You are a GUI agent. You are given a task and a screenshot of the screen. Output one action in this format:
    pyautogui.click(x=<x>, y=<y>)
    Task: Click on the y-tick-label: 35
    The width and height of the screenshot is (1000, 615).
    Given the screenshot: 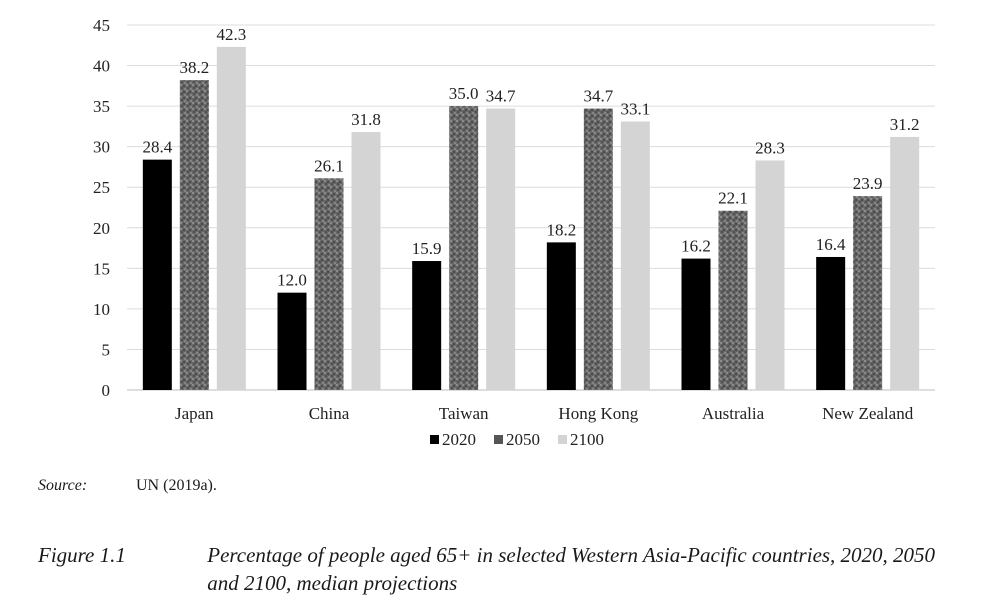 What is the action you would take?
    pyautogui.click(x=101, y=106)
    